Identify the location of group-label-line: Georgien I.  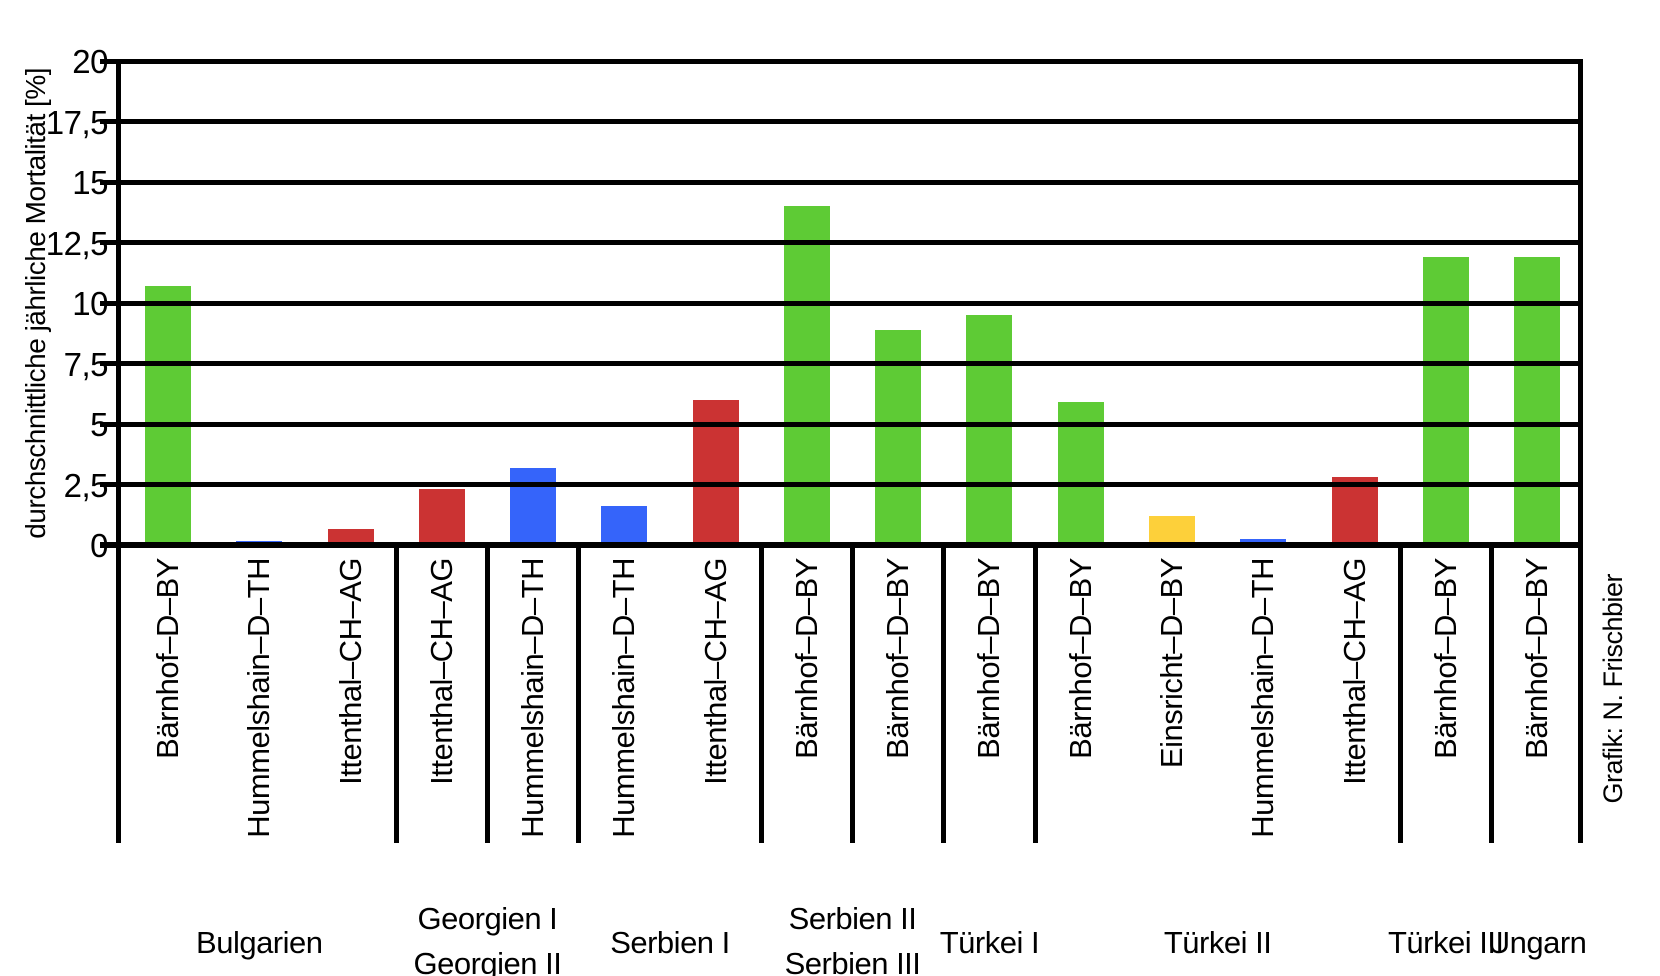
(487, 918).